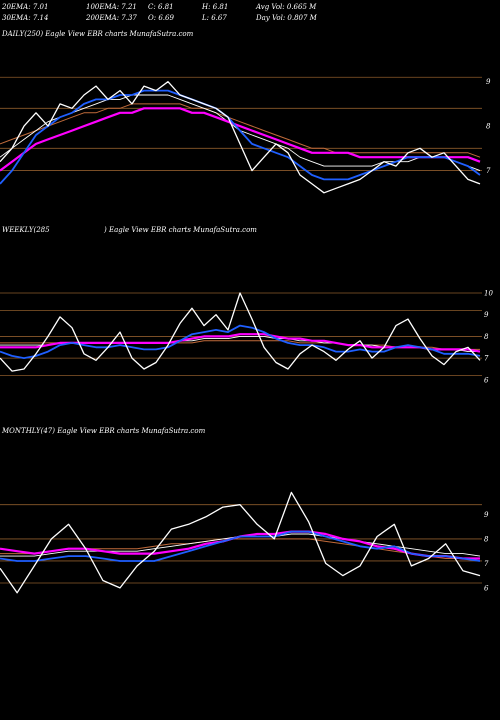  I want to click on monthly-ytick-1: 8, so click(486, 539).